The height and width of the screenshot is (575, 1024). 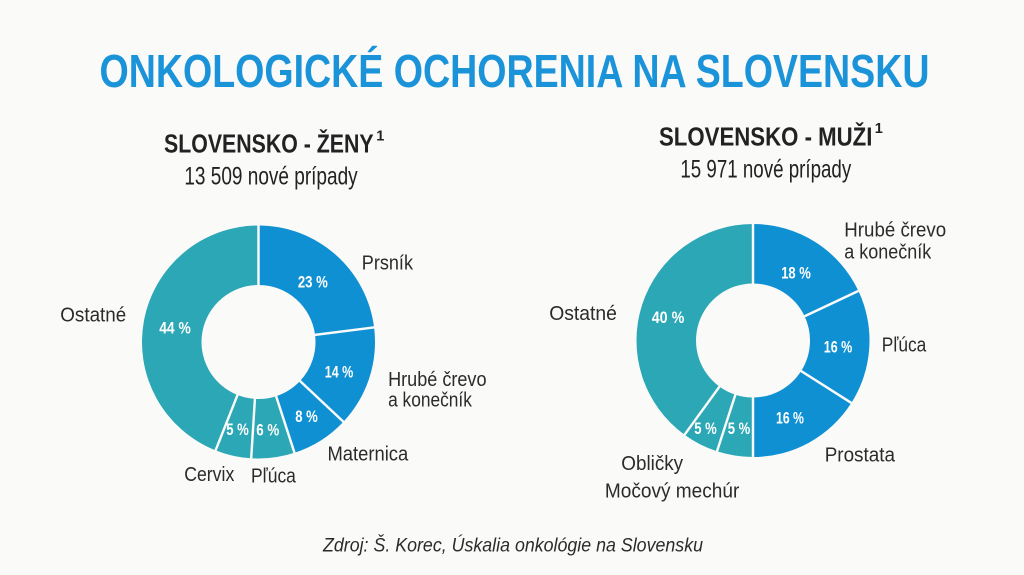 I want to click on svg-text: 23 %, so click(x=313, y=281).